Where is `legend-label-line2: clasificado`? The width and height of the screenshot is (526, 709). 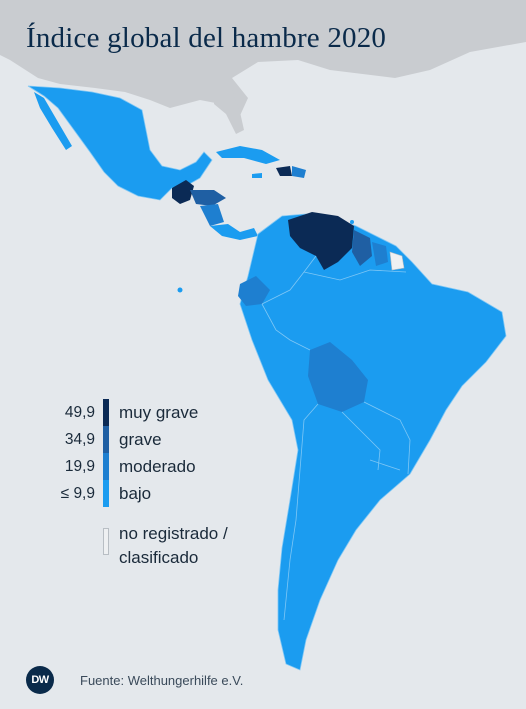 legend-label-line2: clasificado is located at coordinates (159, 557).